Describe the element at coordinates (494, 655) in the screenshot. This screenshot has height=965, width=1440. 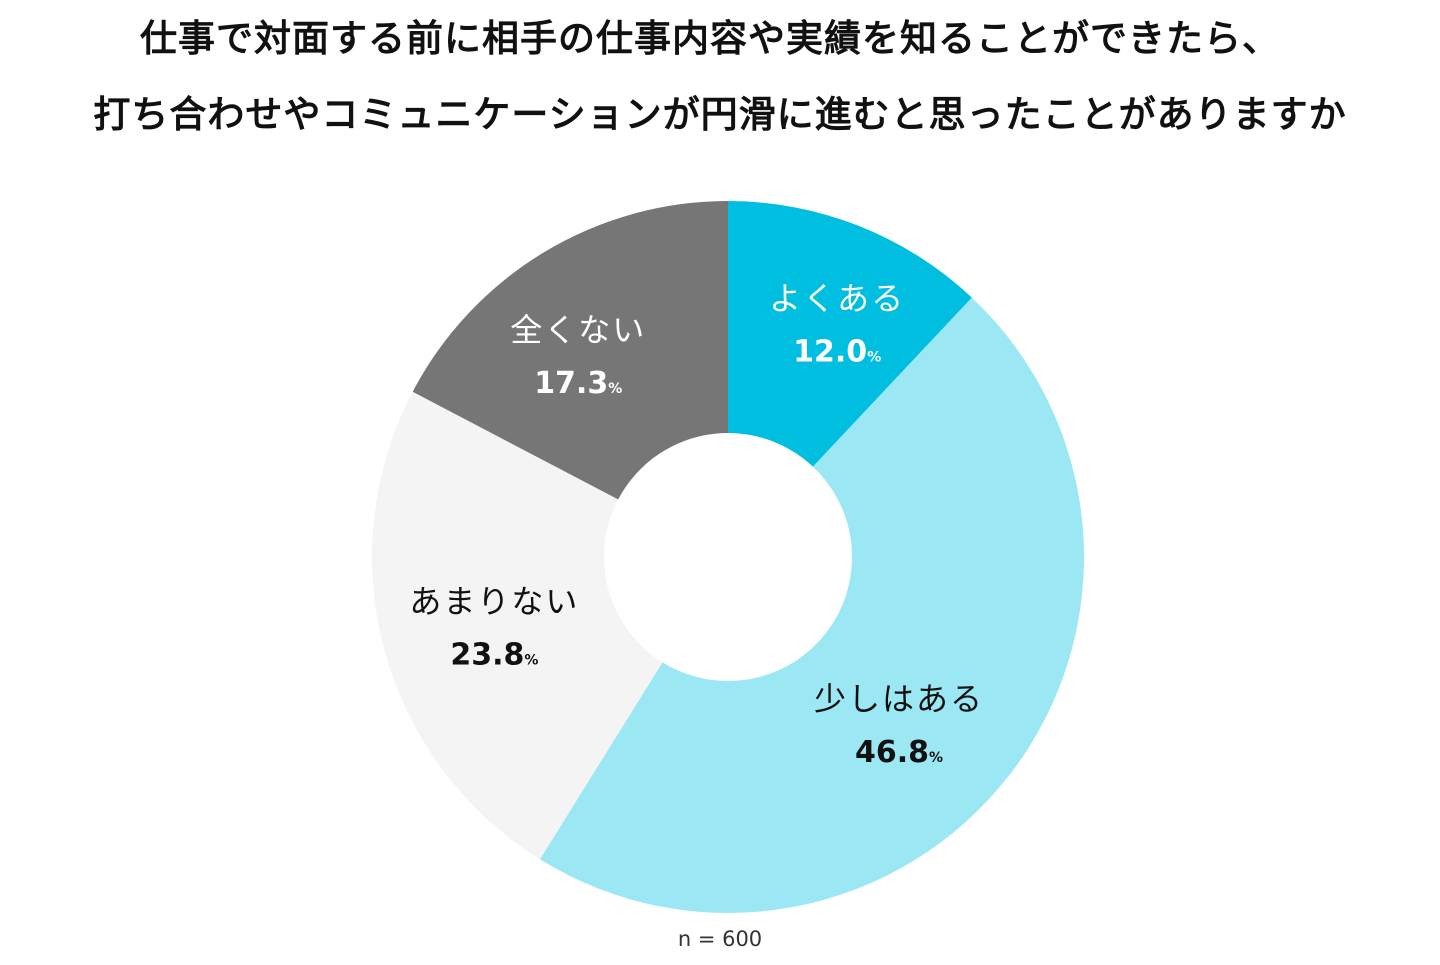
I see `slice-value-2: 23.8%` at that location.